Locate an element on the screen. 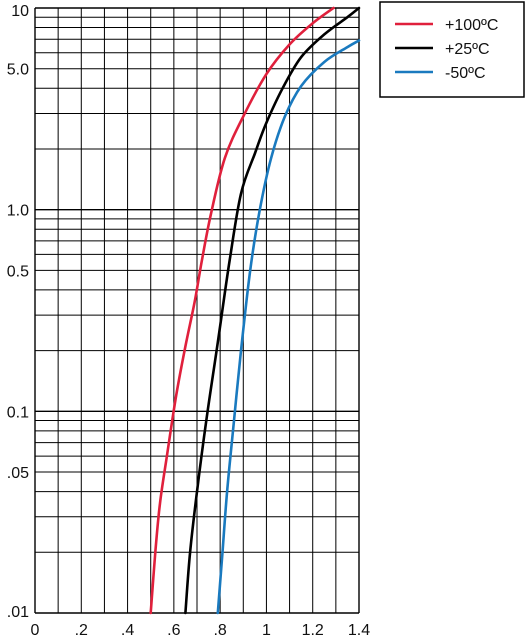 The height and width of the screenshot is (638, 529). x-tick-label: 1 is located at coordinates (266, 630).